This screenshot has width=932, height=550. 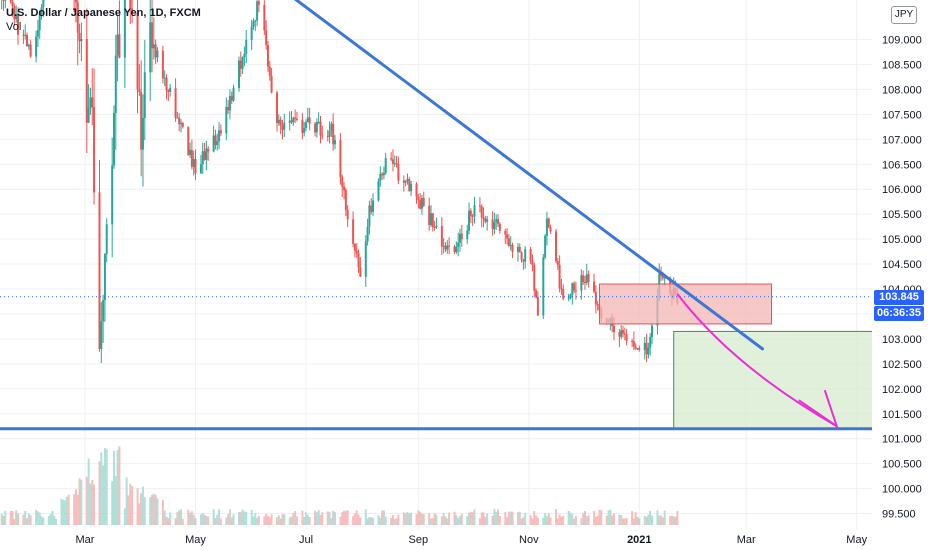 I want to click on symbol-title: U.S. Dollar / Japanese Yen, 1D, FXCM, so click(x=103, y=13).